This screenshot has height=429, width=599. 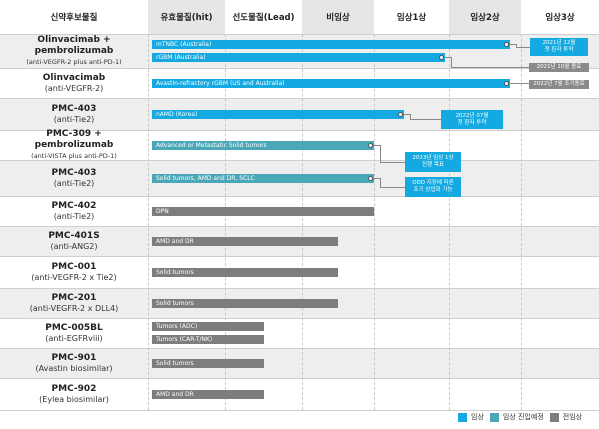 What do you see at coordinates (74, 297) in the screenshot?
I see `candidate-name: PMC-201` at bounding box center [74, 297].